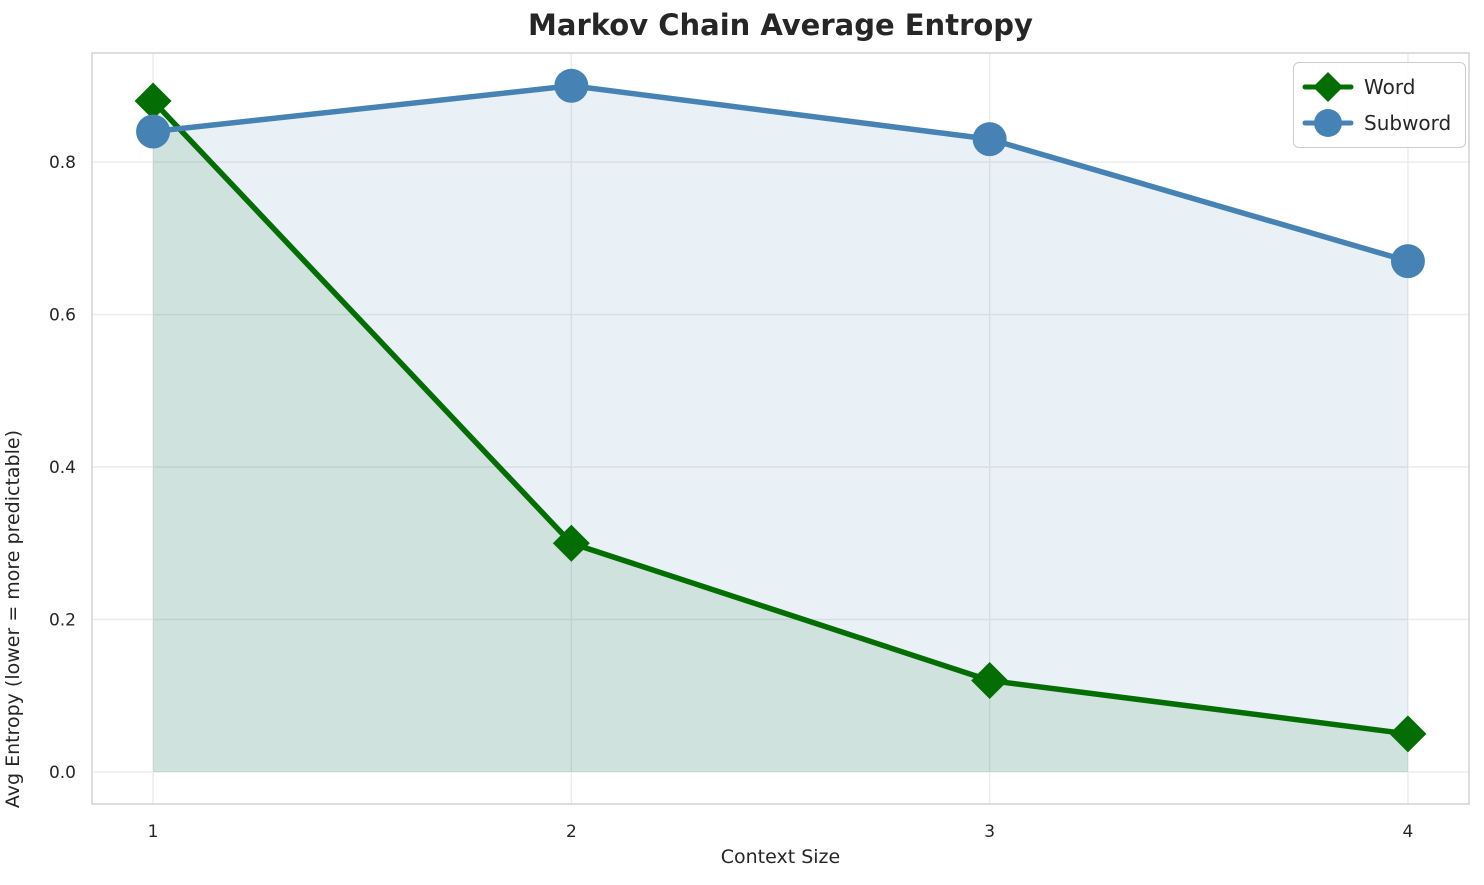 This screenshot has height=885, width=1484. Describe the element at coordinates (153, 832) in the screenshot. I see `x-tick-label: 1` at that location.